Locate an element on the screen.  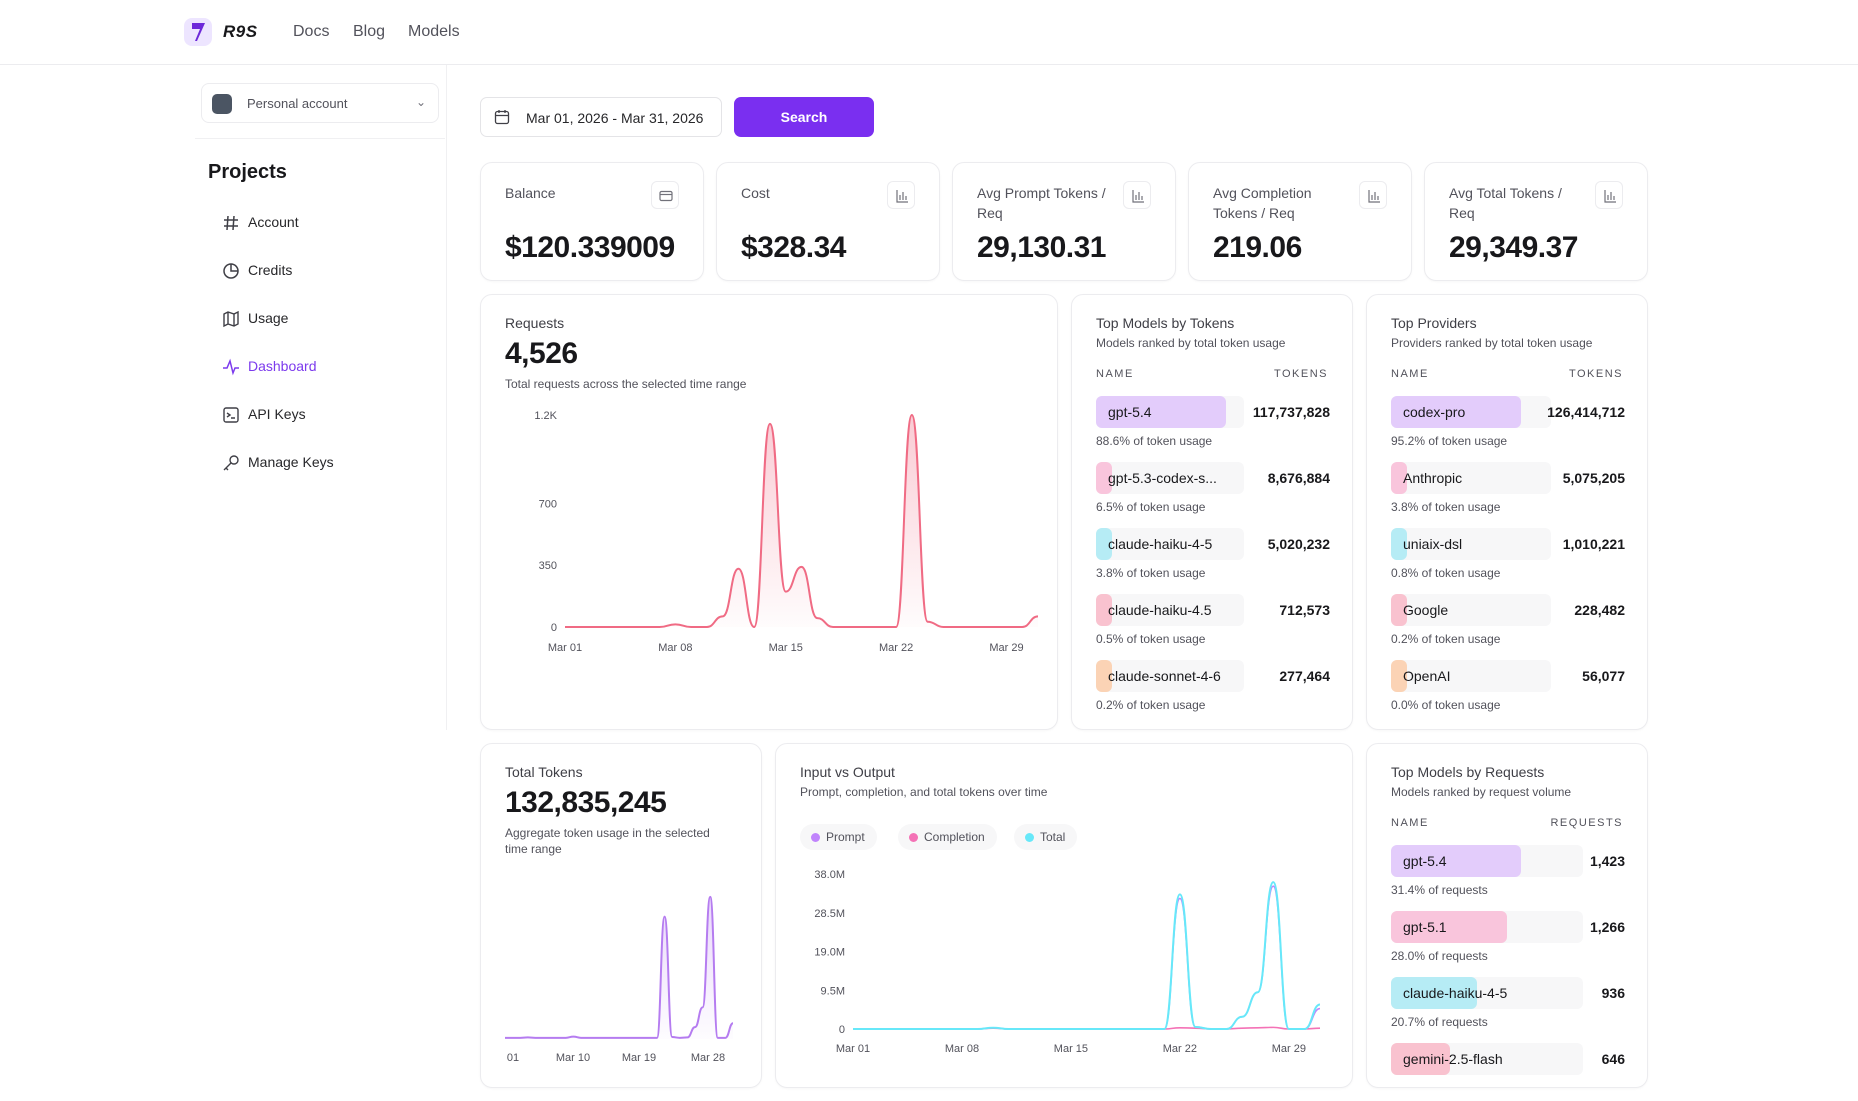
ranking-percent: 0.8% of token usage is located at coordinates (1446, 573).